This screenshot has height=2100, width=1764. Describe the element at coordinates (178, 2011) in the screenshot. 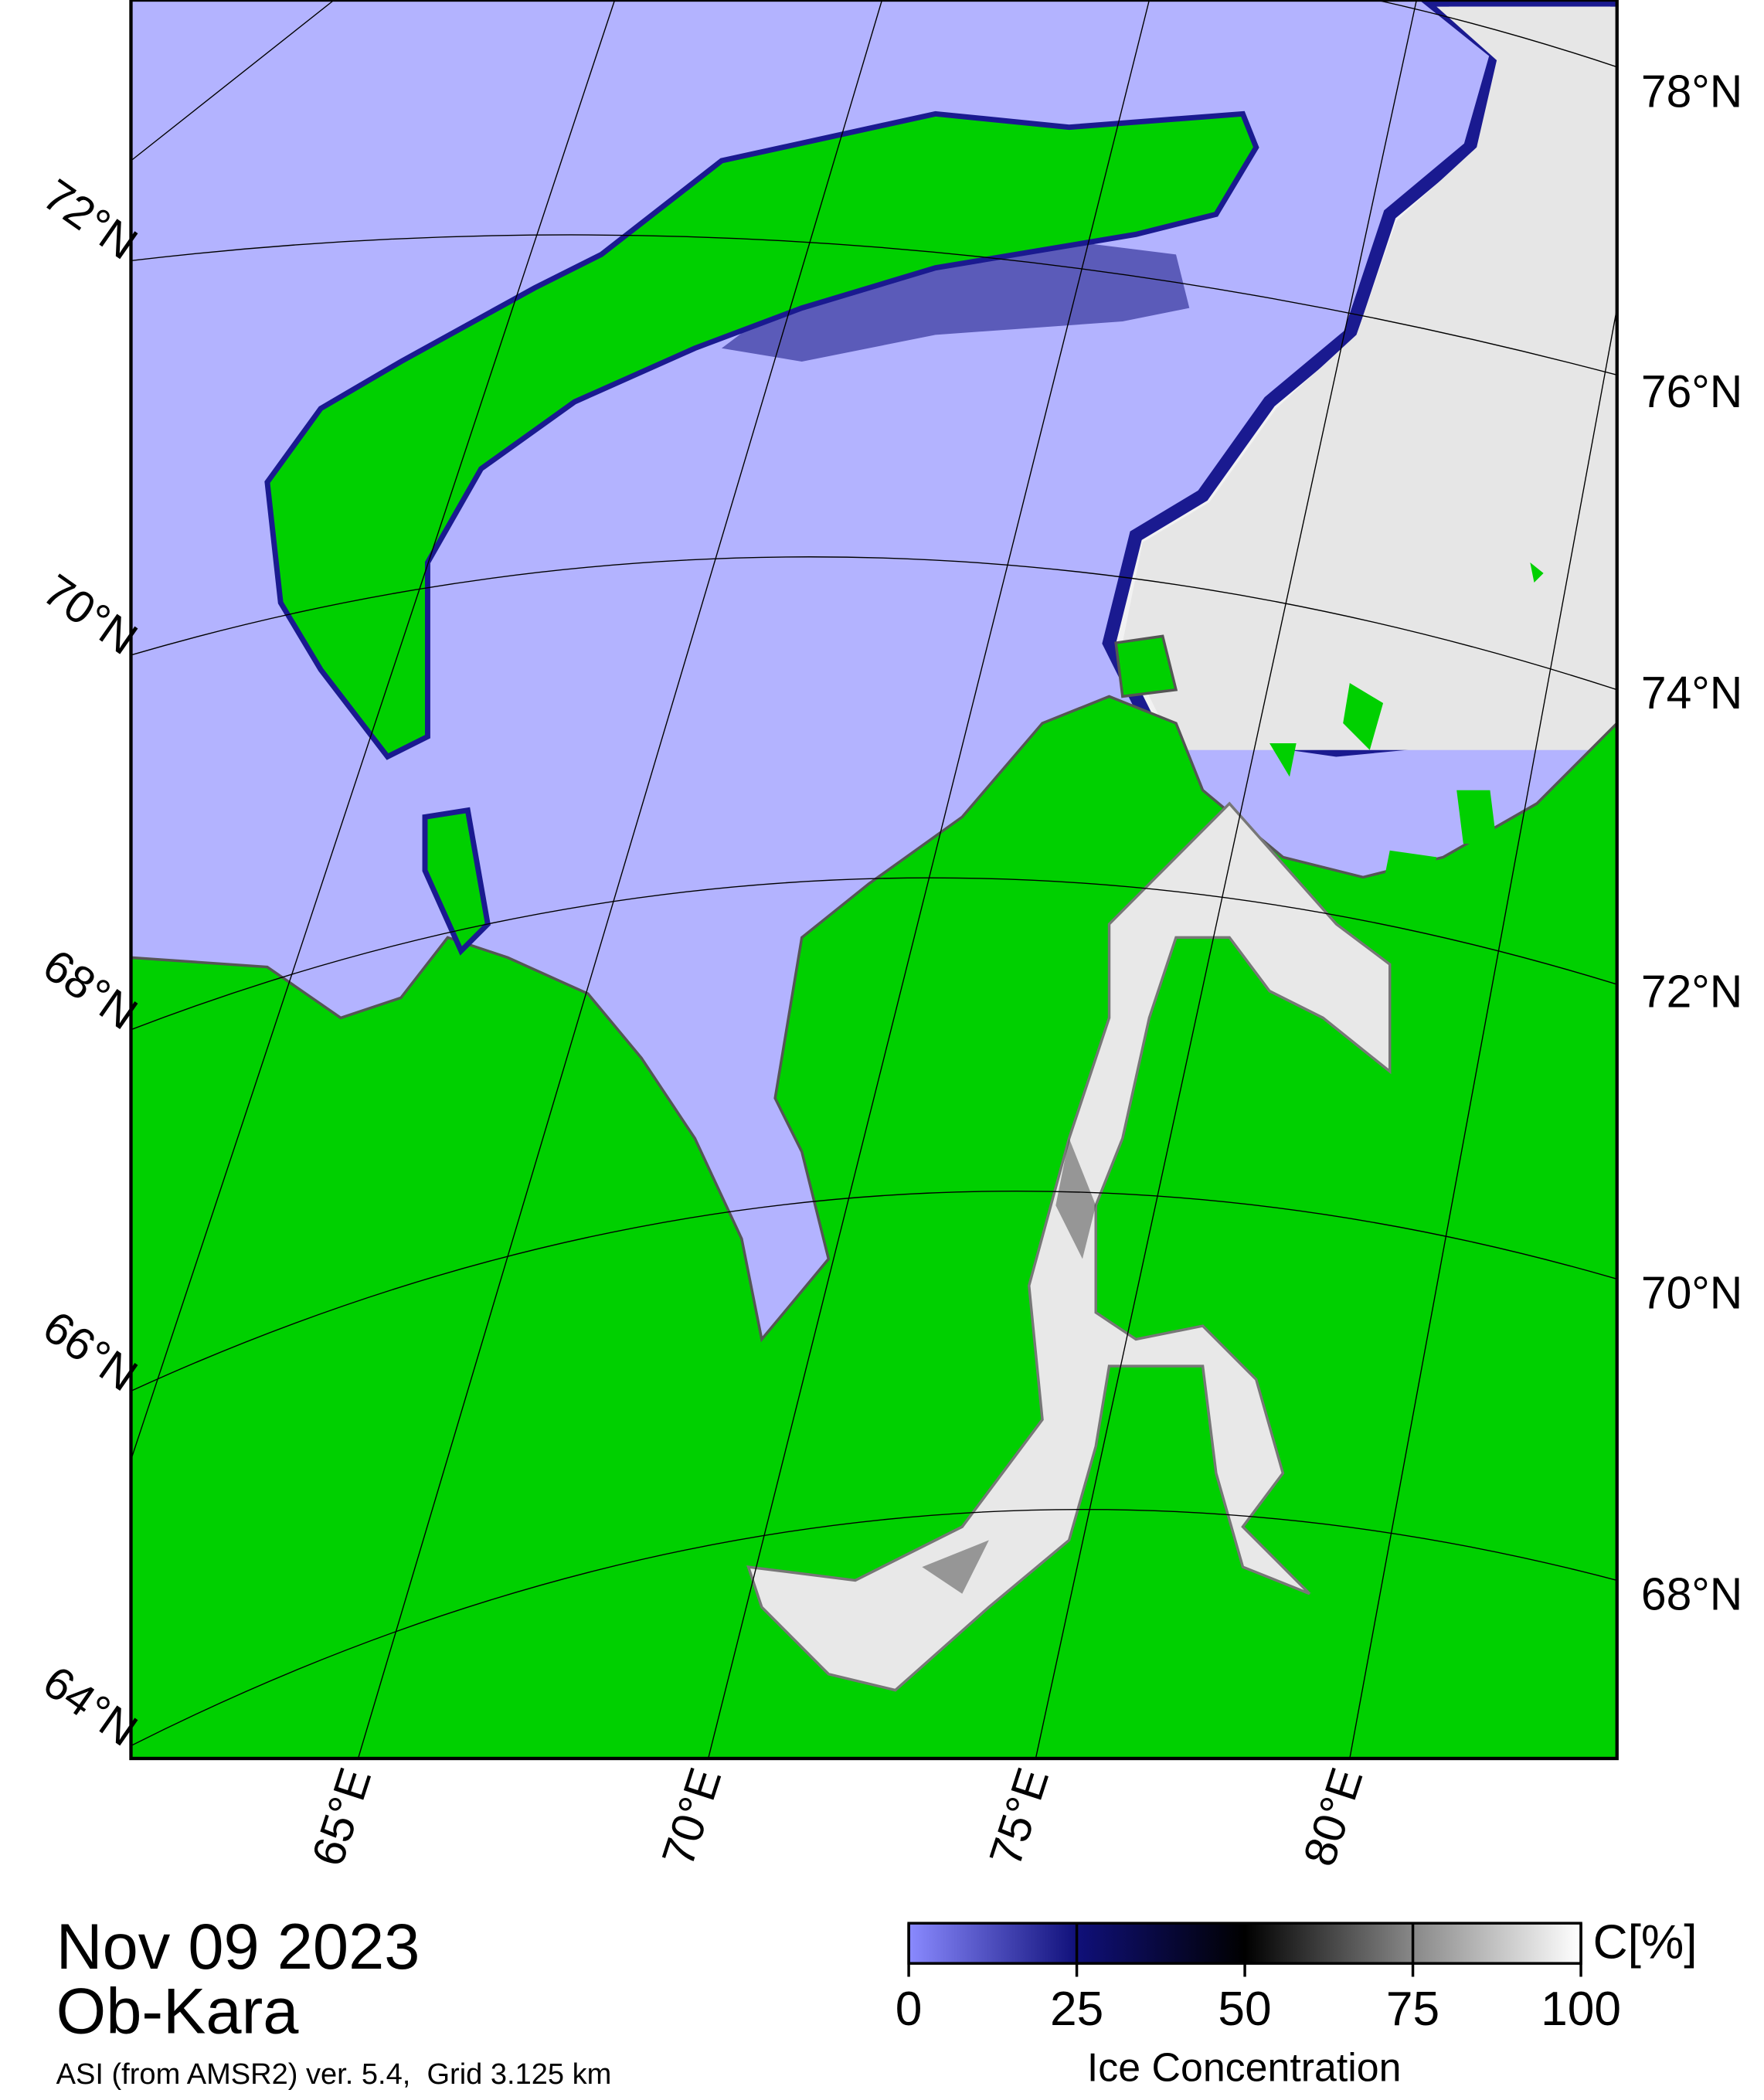

I see `region: Ob-Kara` at that location.